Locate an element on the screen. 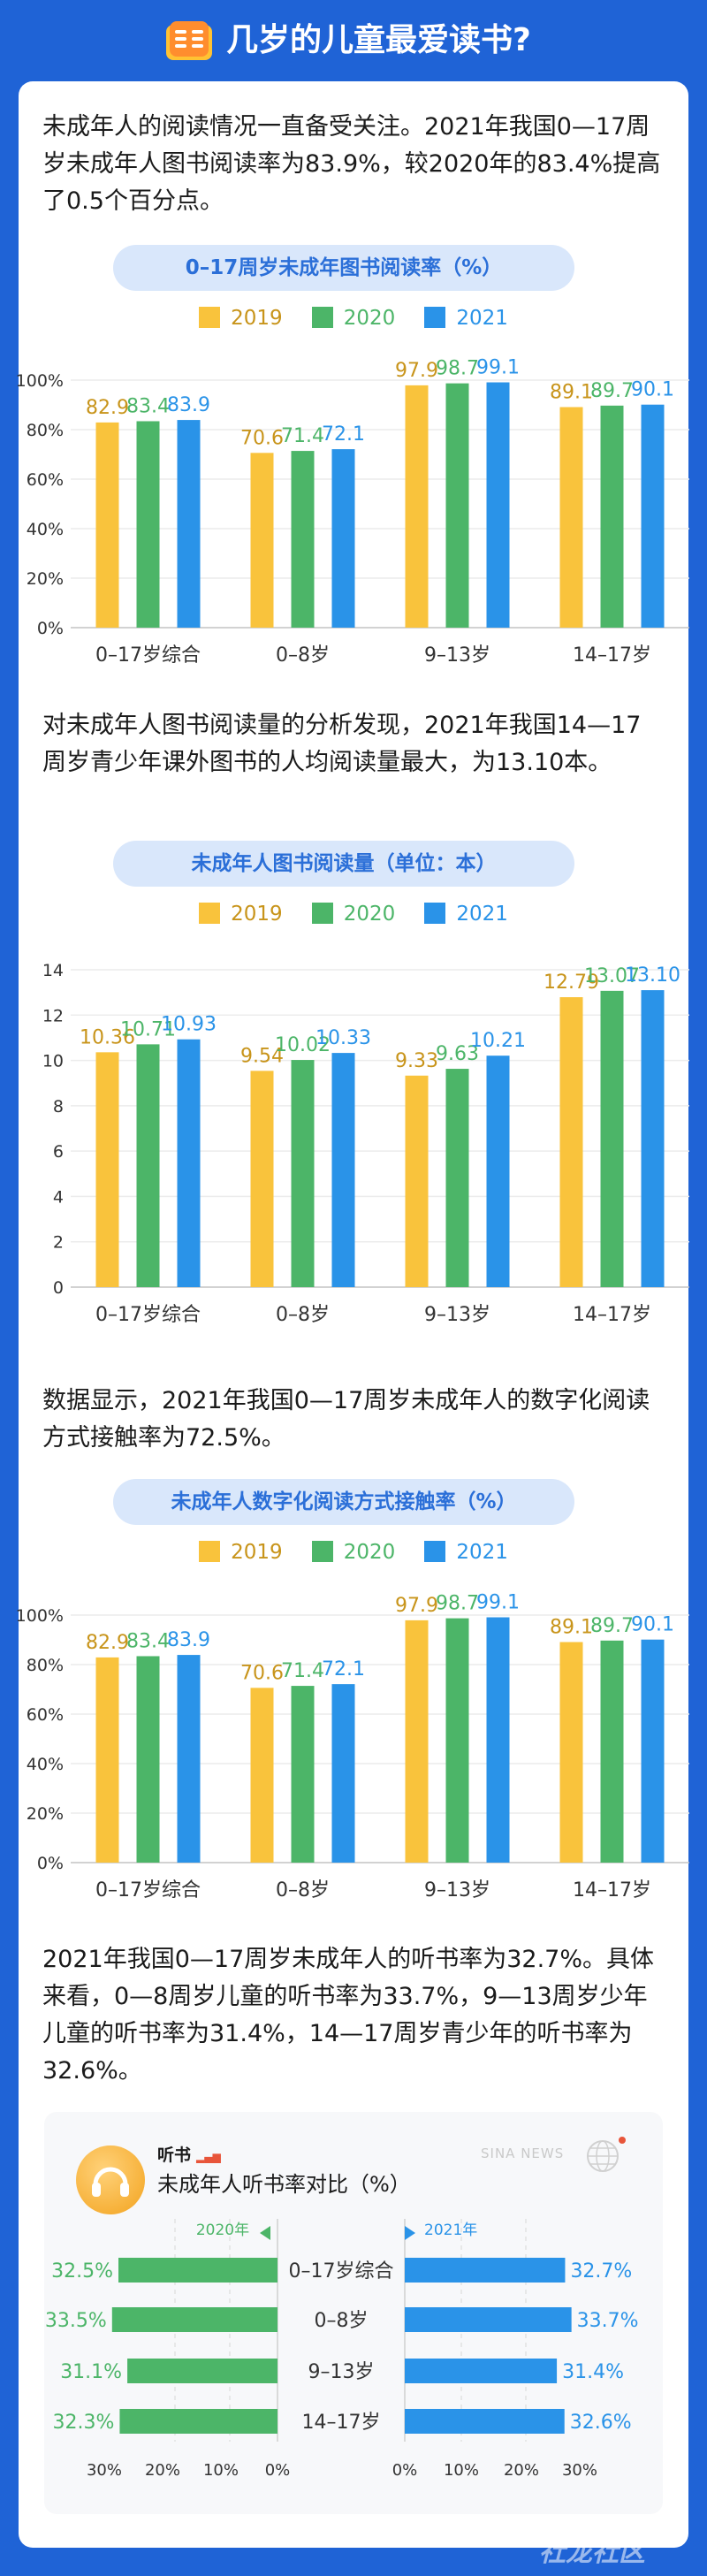  headphones-icon is located at coordinates (110, 2179).